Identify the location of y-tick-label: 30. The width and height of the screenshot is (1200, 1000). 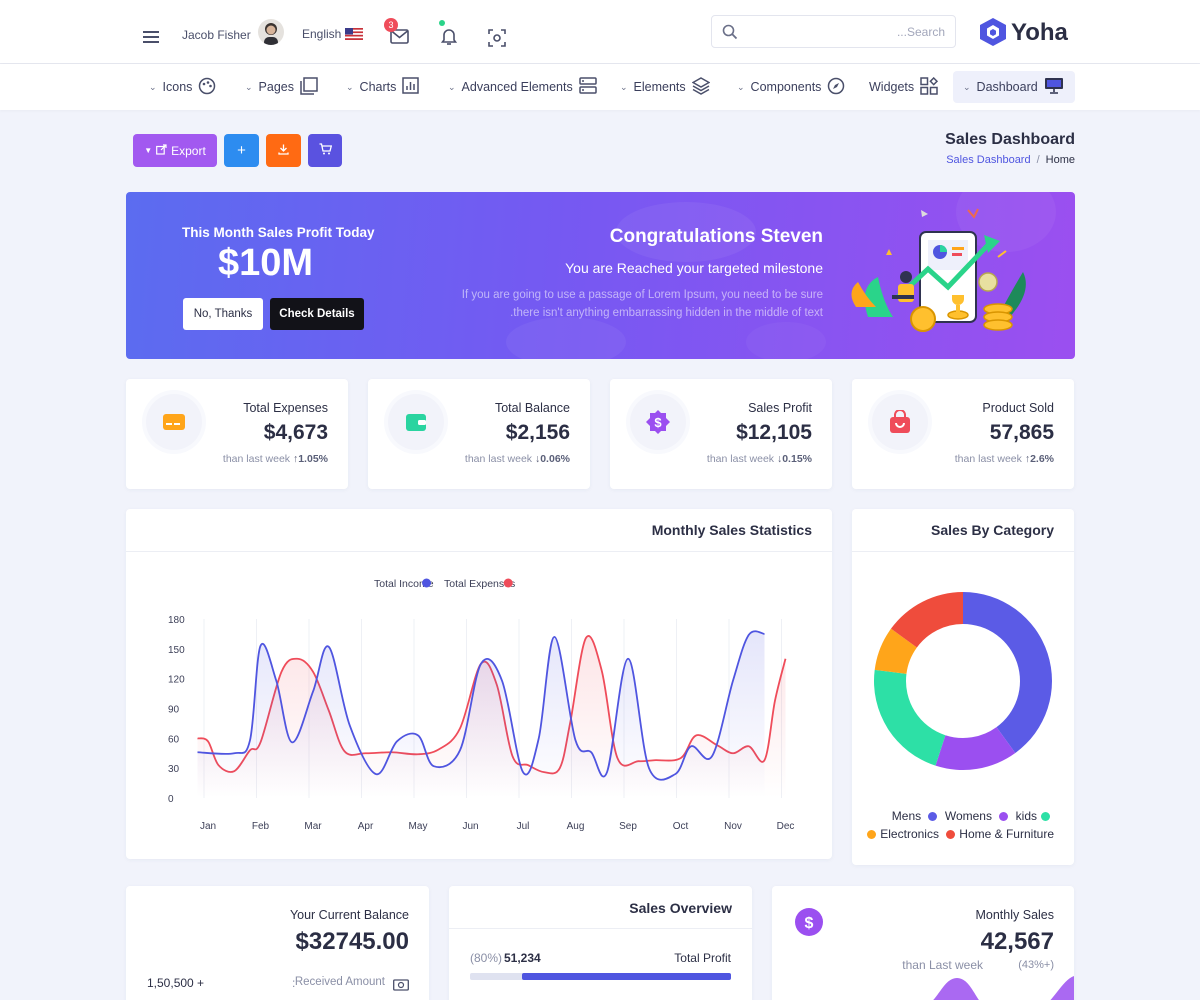
(174, 769).